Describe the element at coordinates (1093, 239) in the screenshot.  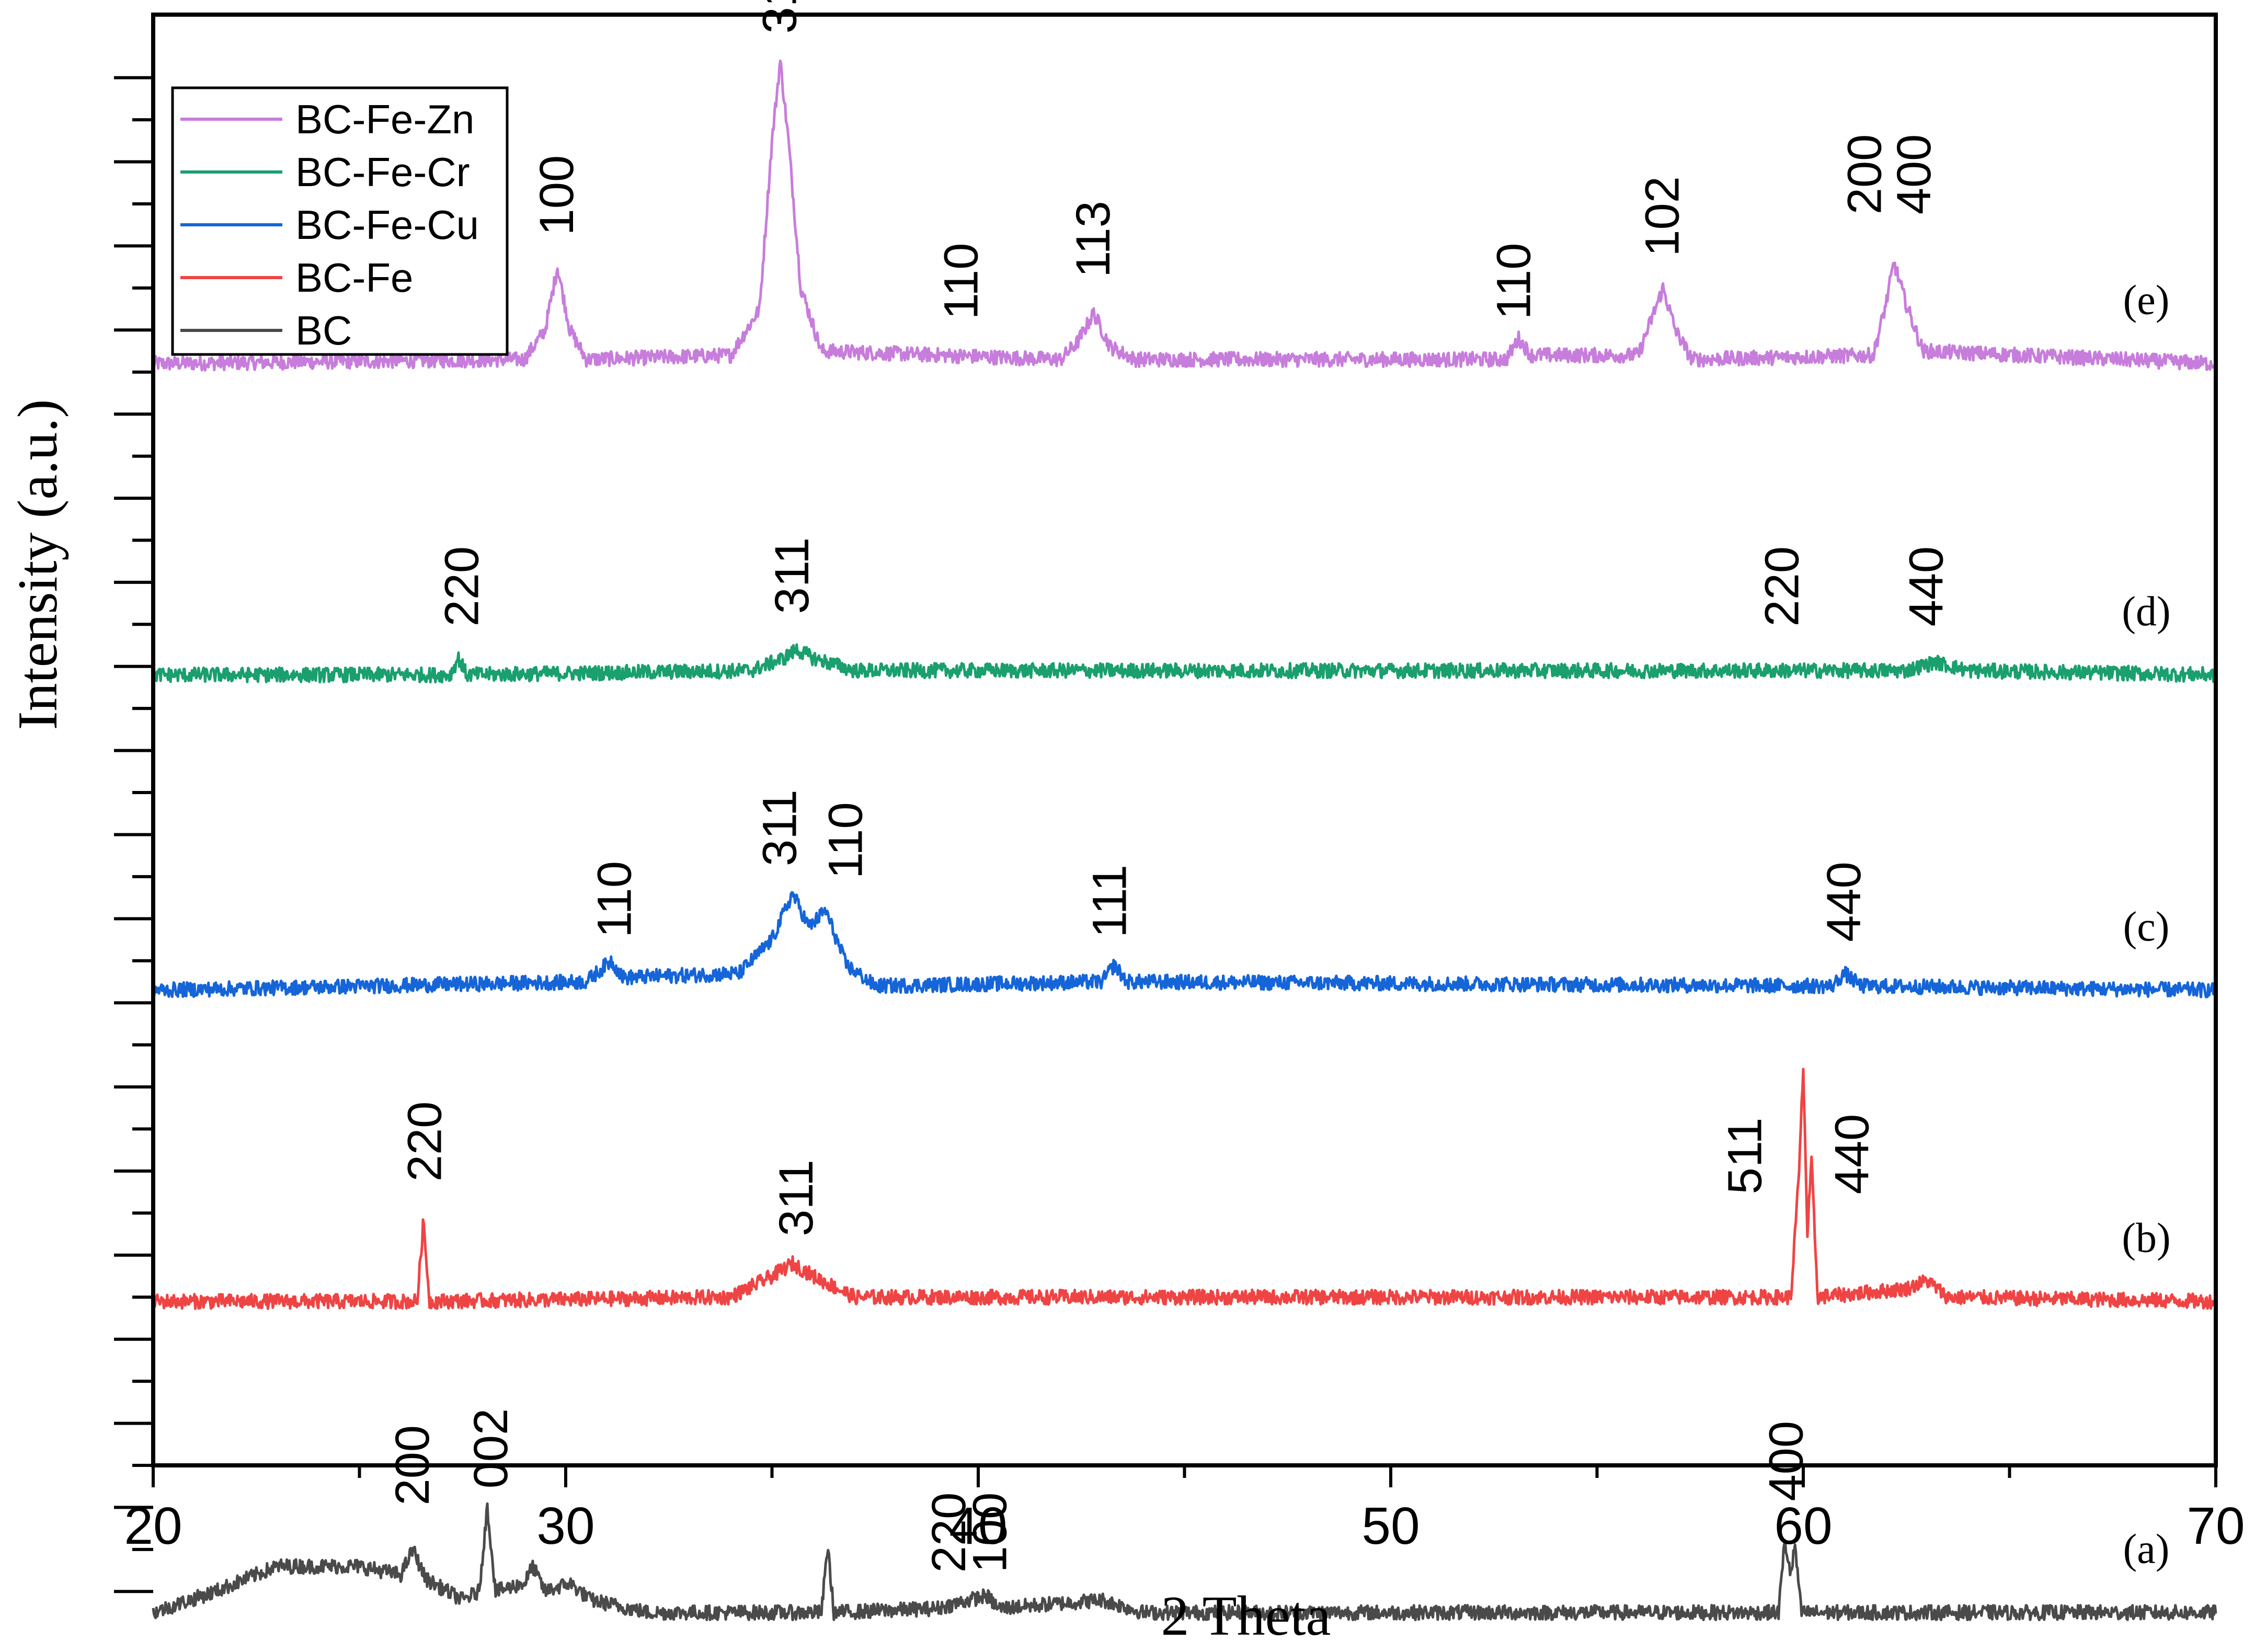
I see `peak-label-bc-fe-zn: 113` at that location.